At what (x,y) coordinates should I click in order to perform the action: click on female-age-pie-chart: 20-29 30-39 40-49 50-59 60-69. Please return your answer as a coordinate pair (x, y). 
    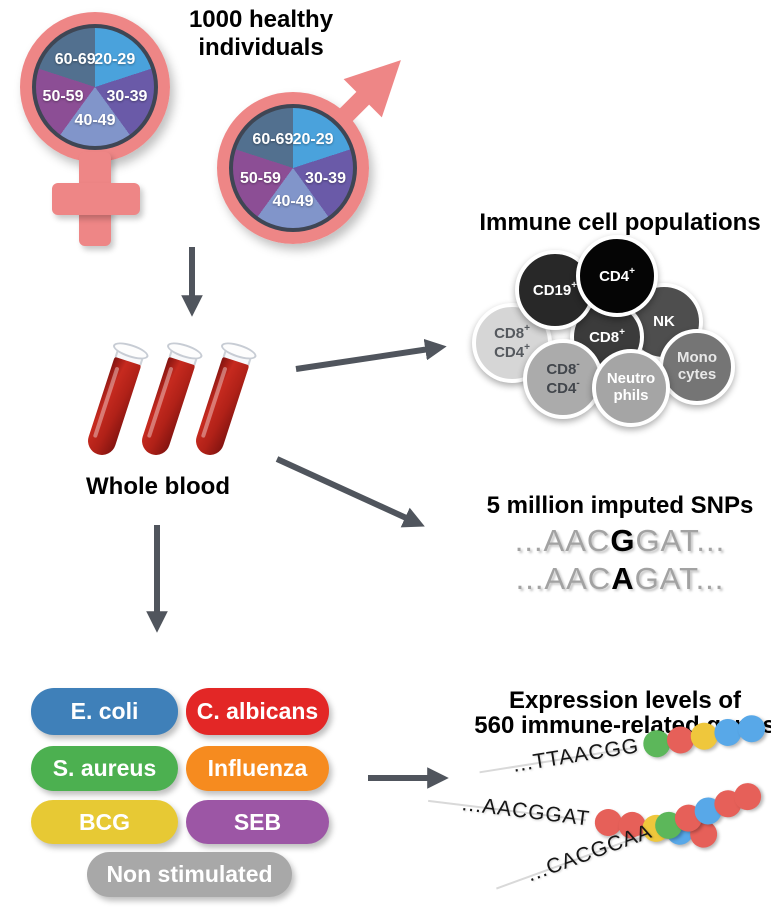
    Looking at the image, I should click on (95, 87).